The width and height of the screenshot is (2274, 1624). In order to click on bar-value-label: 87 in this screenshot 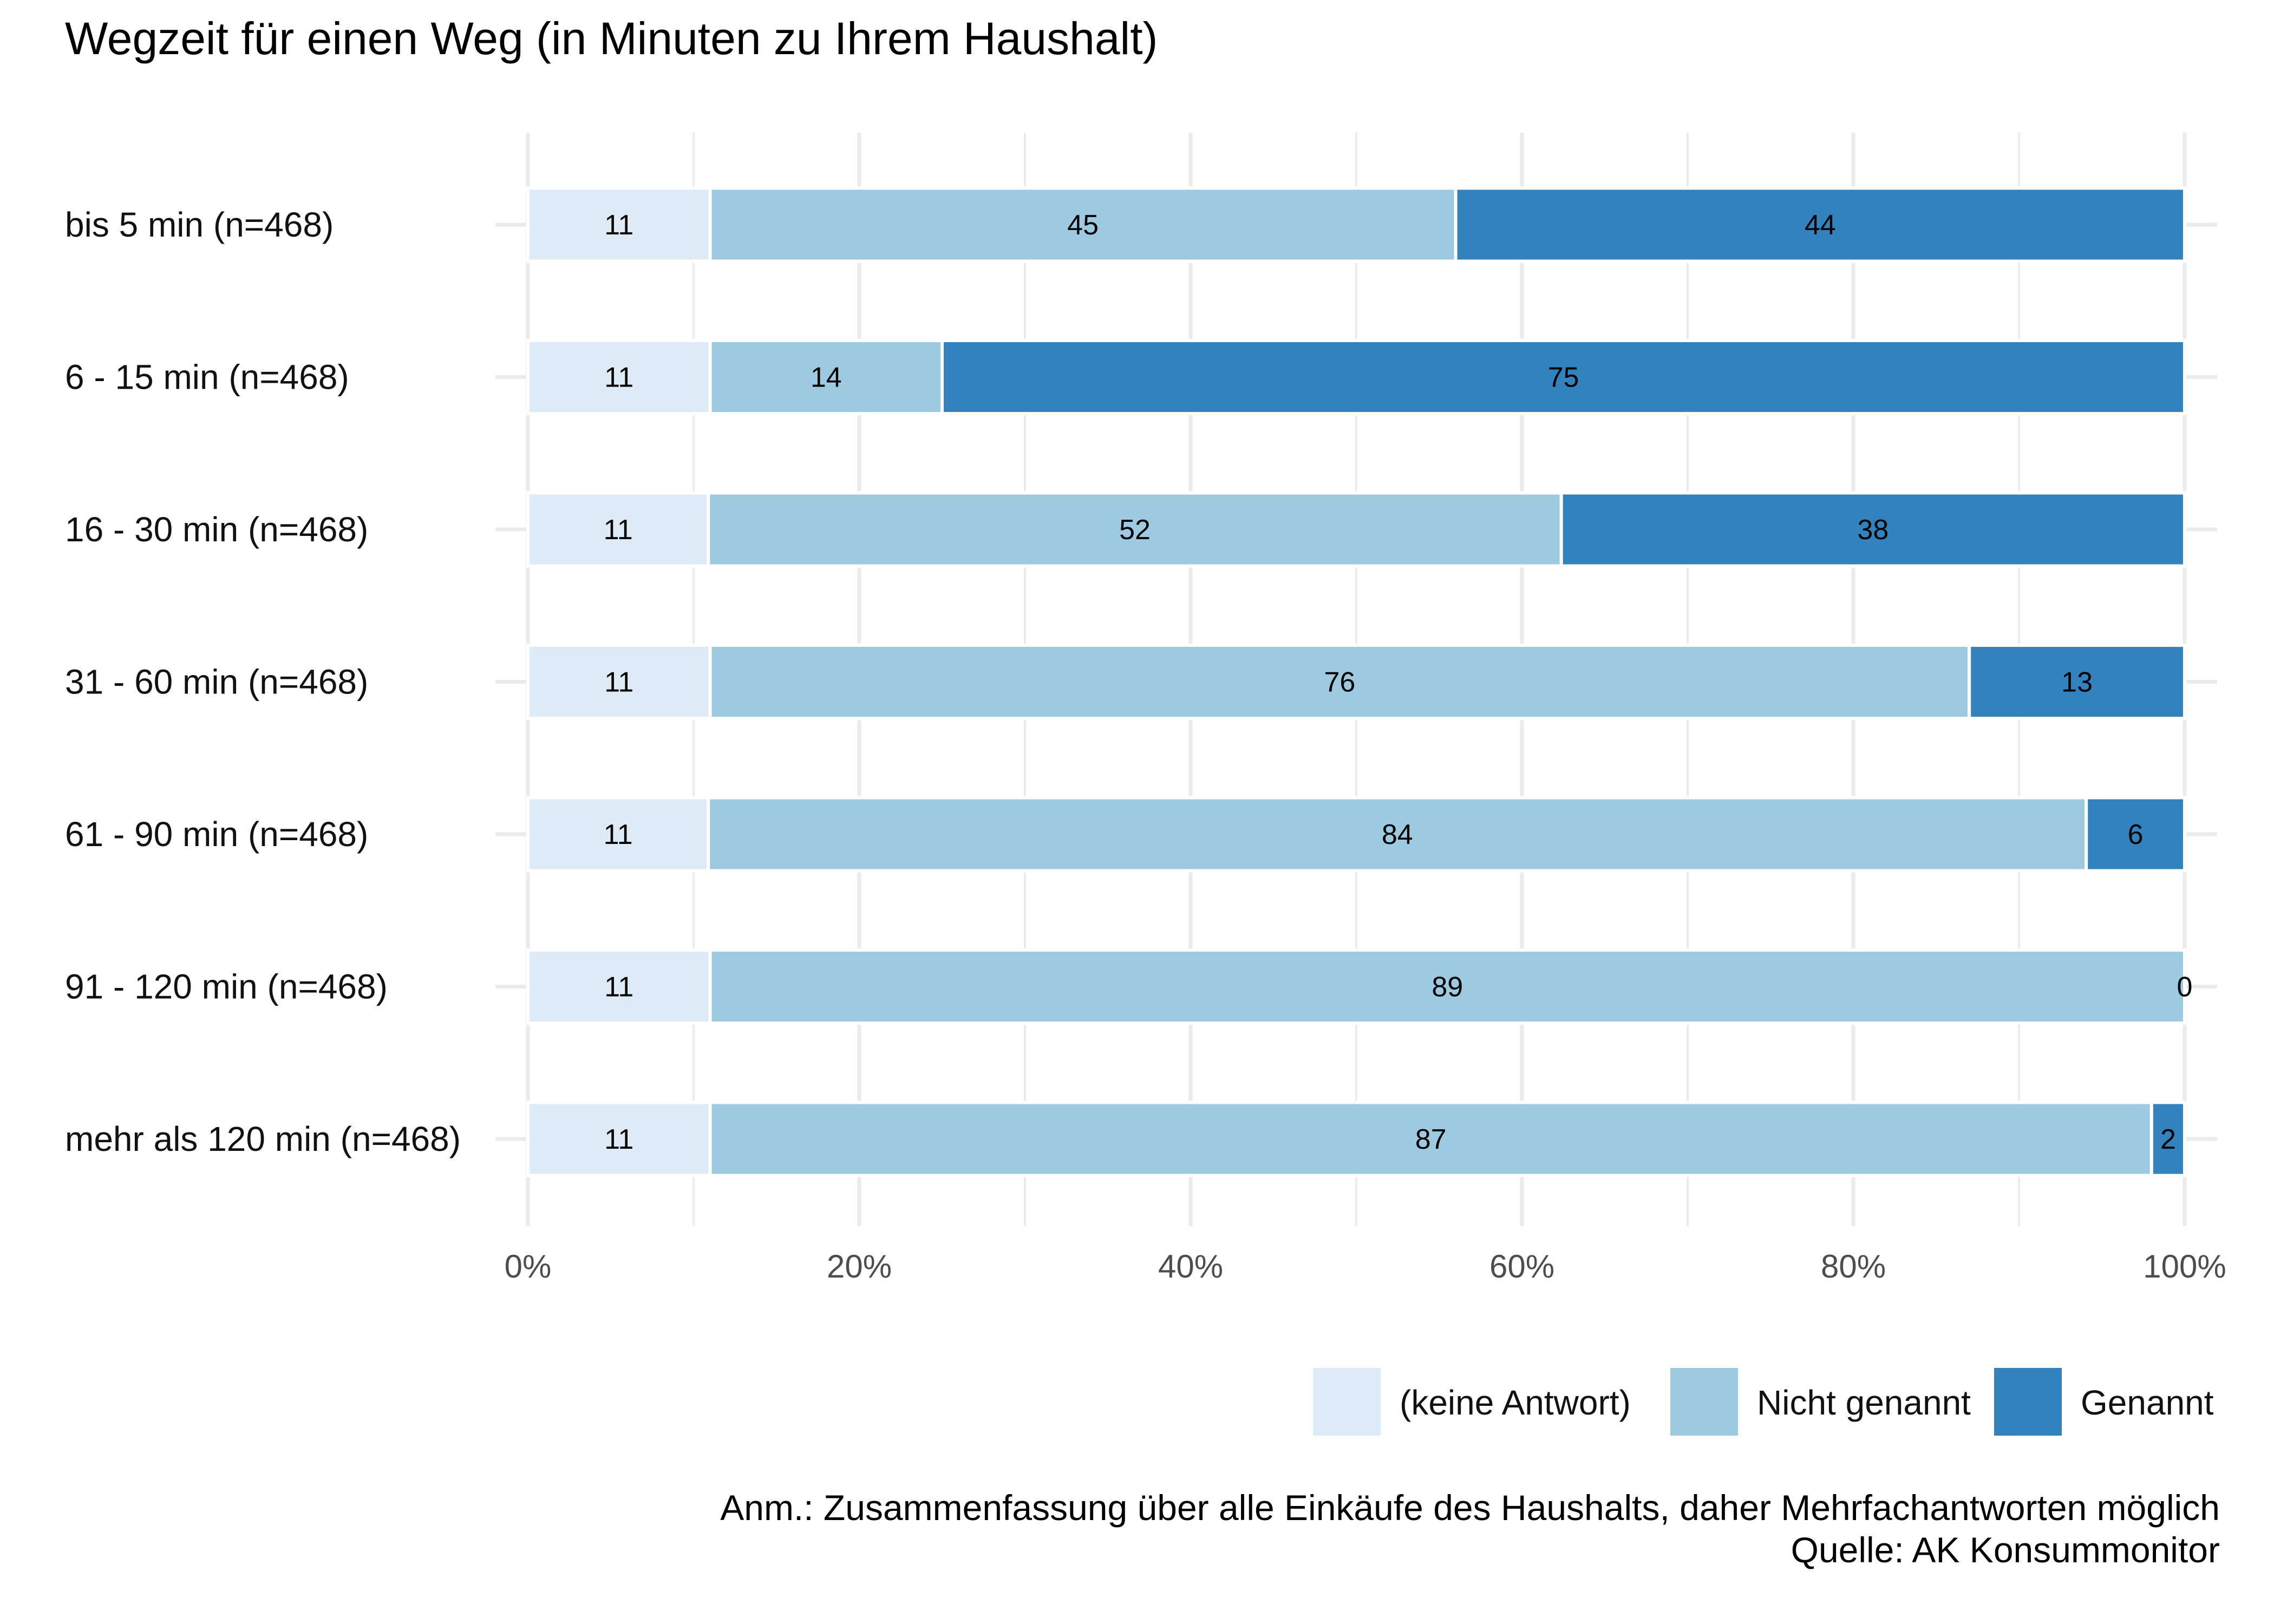, I will do `click(1431, 1140)`.